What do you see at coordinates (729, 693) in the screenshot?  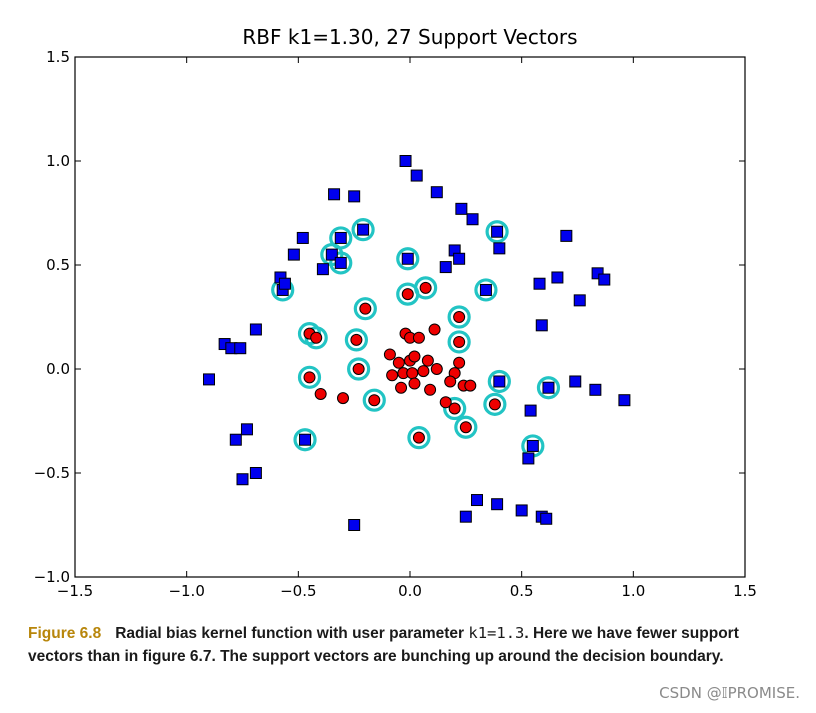 I see `watermark: CSDN @𝕀PROMISE.` at bounding box center [729, 693].